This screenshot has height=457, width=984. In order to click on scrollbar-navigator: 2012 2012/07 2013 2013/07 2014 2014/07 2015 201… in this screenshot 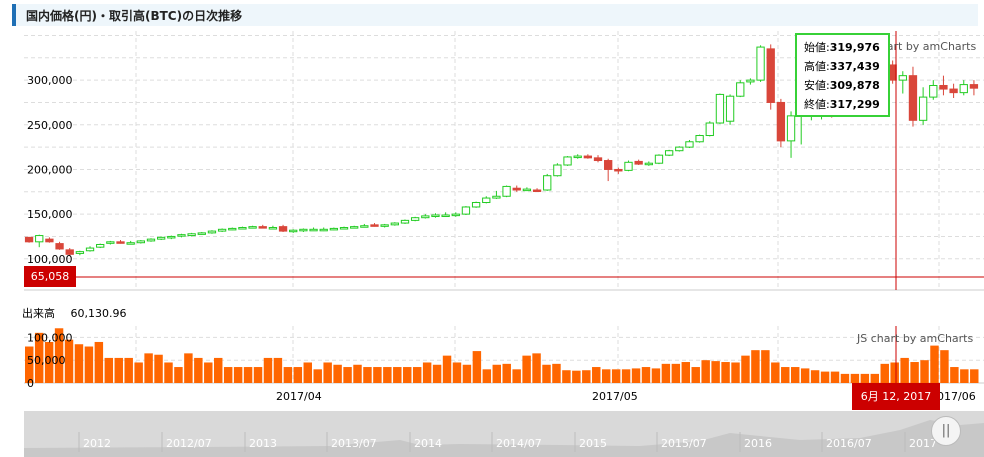, I will do `click(504, 434)`.